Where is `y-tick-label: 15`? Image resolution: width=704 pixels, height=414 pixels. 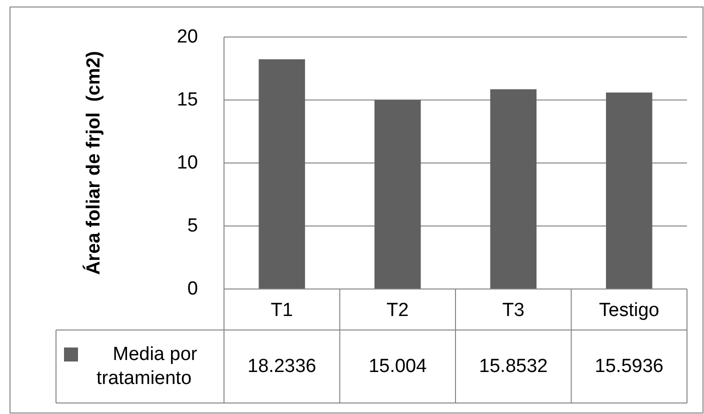 y-tick-label: 15 is located at coordinates (187, 100).